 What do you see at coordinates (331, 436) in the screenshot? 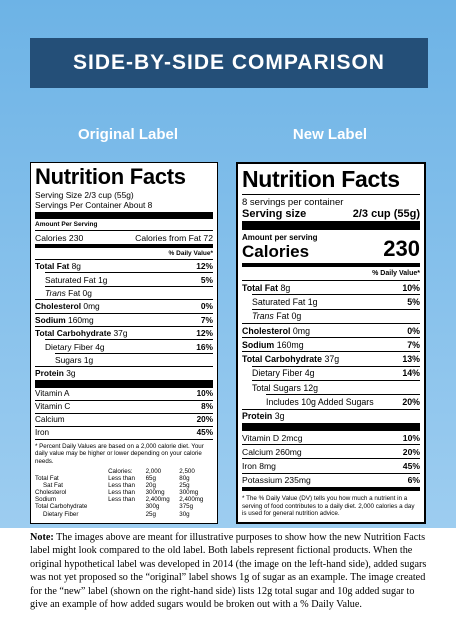
I see `nutrient-row: Vitamin D 2mcg 10%` at bounding box center [331, 436].